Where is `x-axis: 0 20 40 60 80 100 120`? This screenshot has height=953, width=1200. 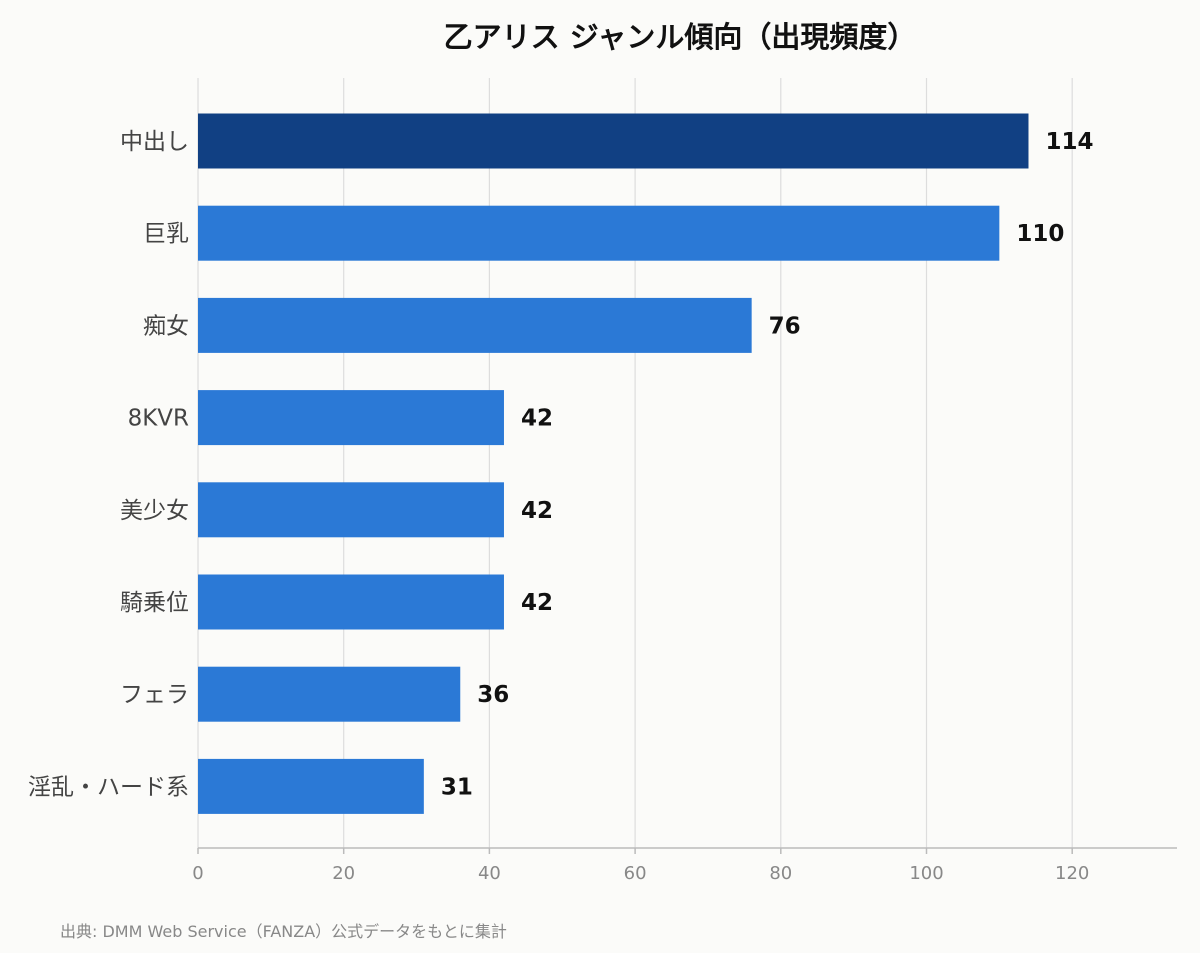 x-axis: 0 20 40 60 80 100 120 is located at coordinates (684, 865).